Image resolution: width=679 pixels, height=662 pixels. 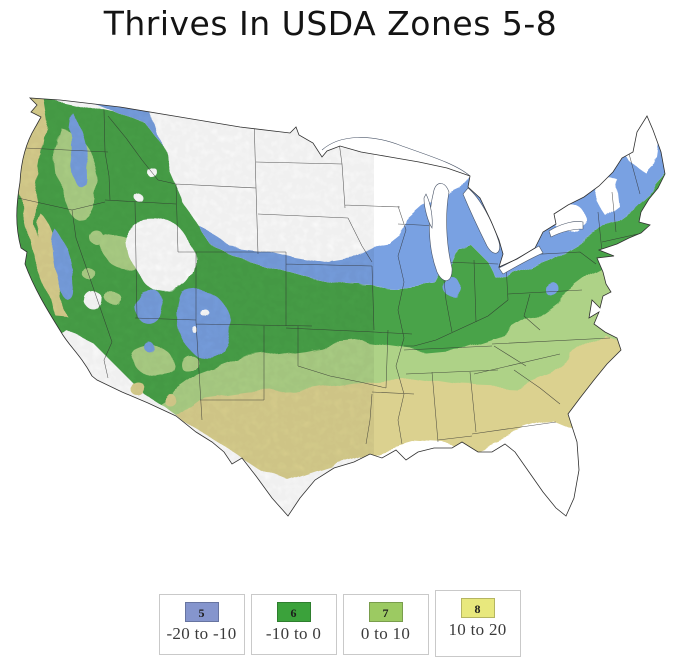 I want to click on legend-range-zone-5: -20 to -10, so click(x=201, y=633).